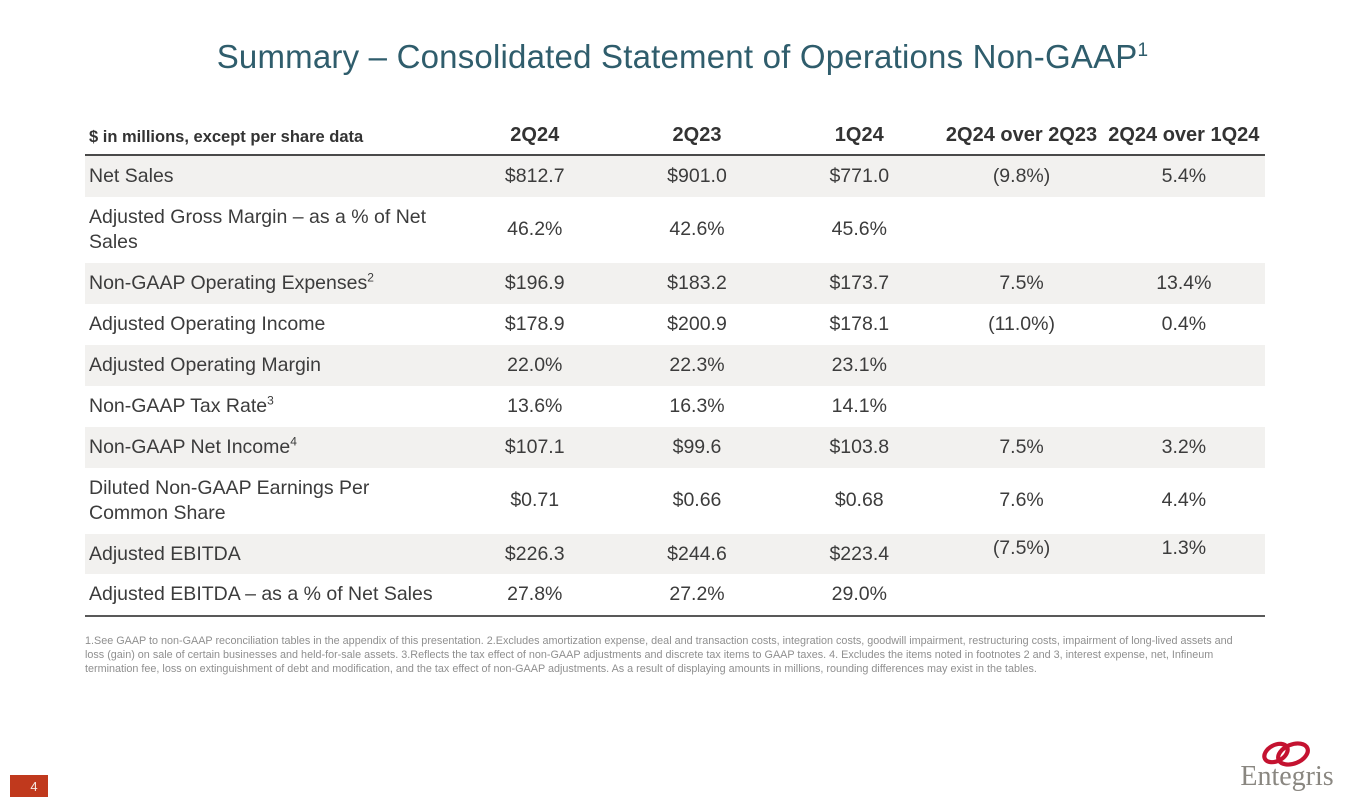 The image size is (1365, 806). What do you see at coordinates (534, 553) in the screenshot?
I see `cell: $226.3` at bounding box center [534, 553].